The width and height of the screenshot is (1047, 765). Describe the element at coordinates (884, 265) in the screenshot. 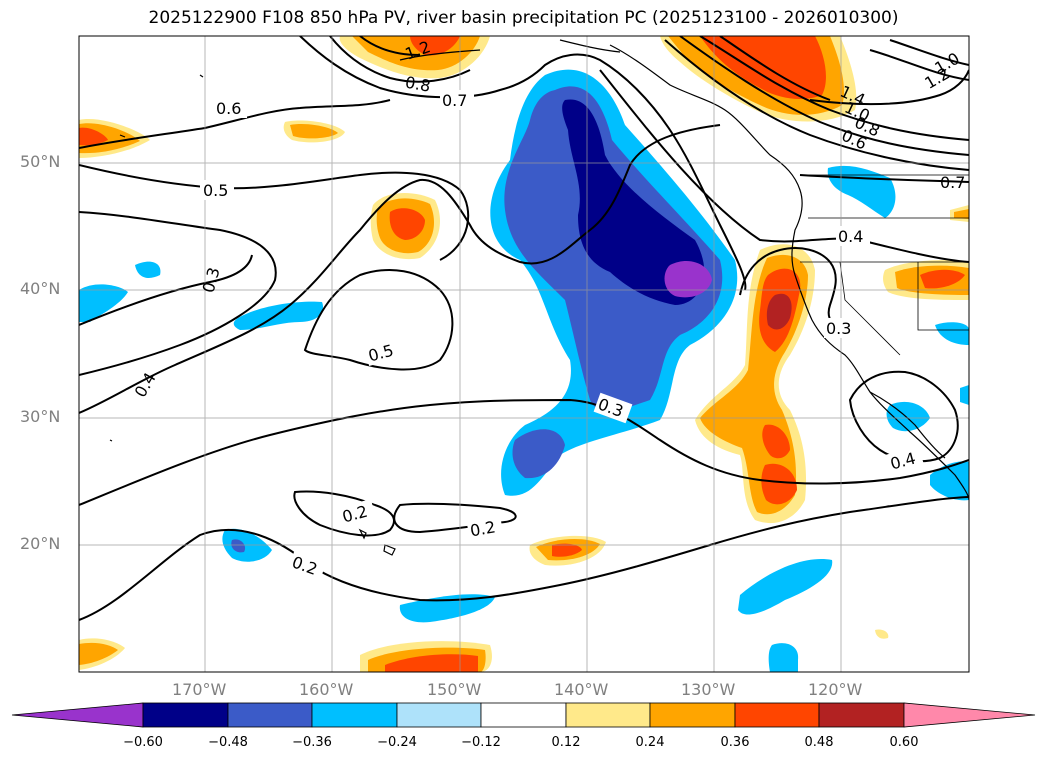

I see `state-borders` at that location.